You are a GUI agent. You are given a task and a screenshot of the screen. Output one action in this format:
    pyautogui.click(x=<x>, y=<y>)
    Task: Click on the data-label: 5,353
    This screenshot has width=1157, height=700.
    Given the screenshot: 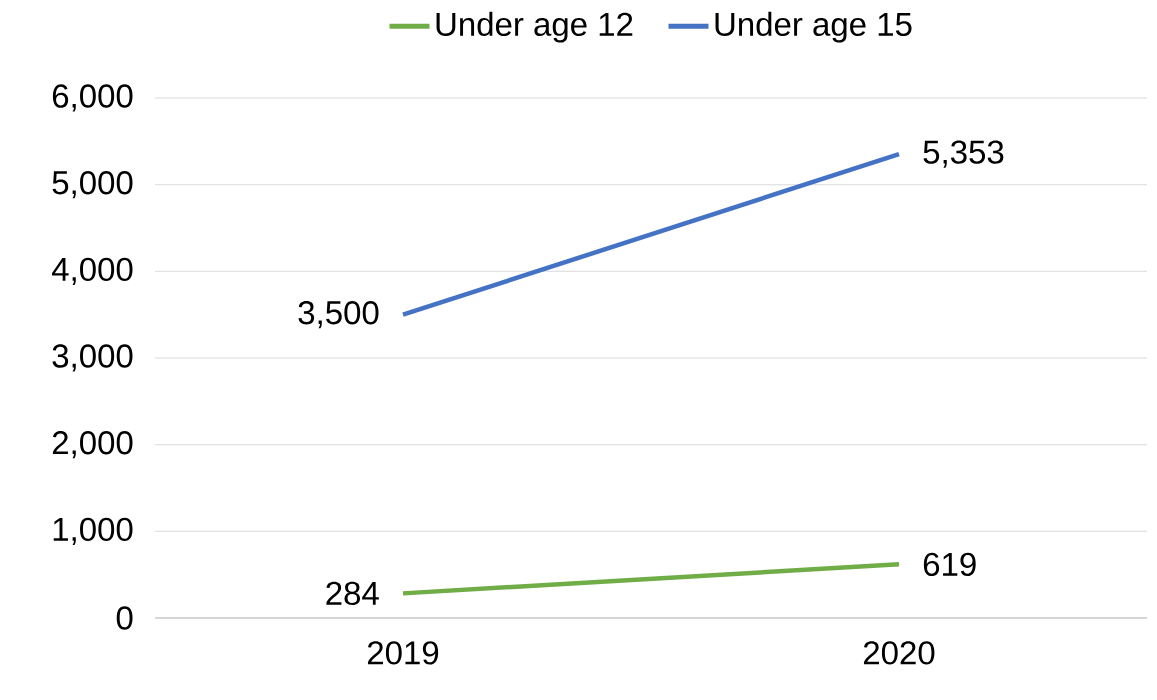 What is the action you would take?
    pyautogui.click(x=963, y=154)
    